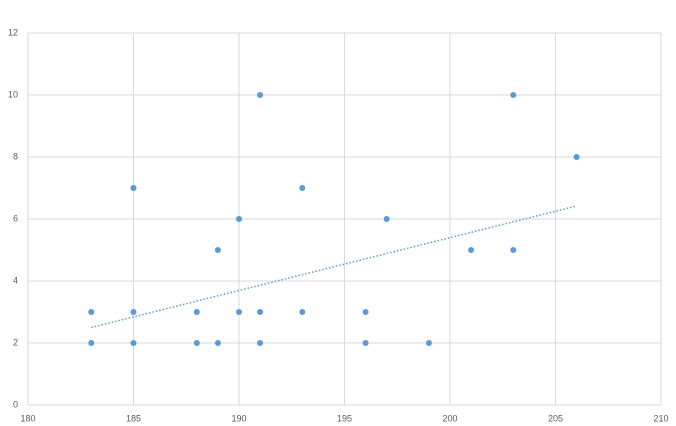 Image resolution: width=676 pixels, height=426 pixels. I want to click on y-tick-label: 4, so click(15, 280).